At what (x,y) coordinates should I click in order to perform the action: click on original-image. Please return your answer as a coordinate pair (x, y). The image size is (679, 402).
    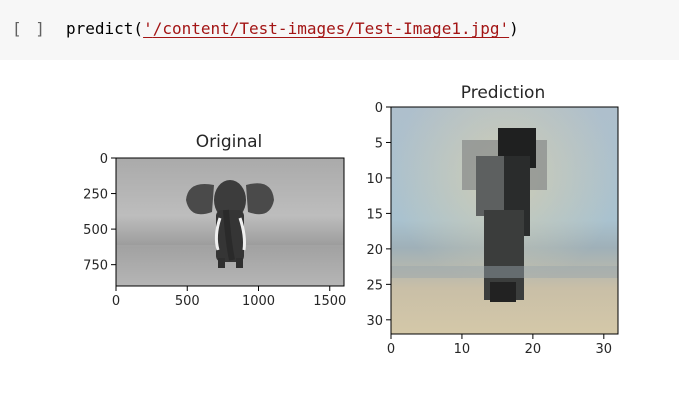
    Looking at the image, I should click on (230, 222).